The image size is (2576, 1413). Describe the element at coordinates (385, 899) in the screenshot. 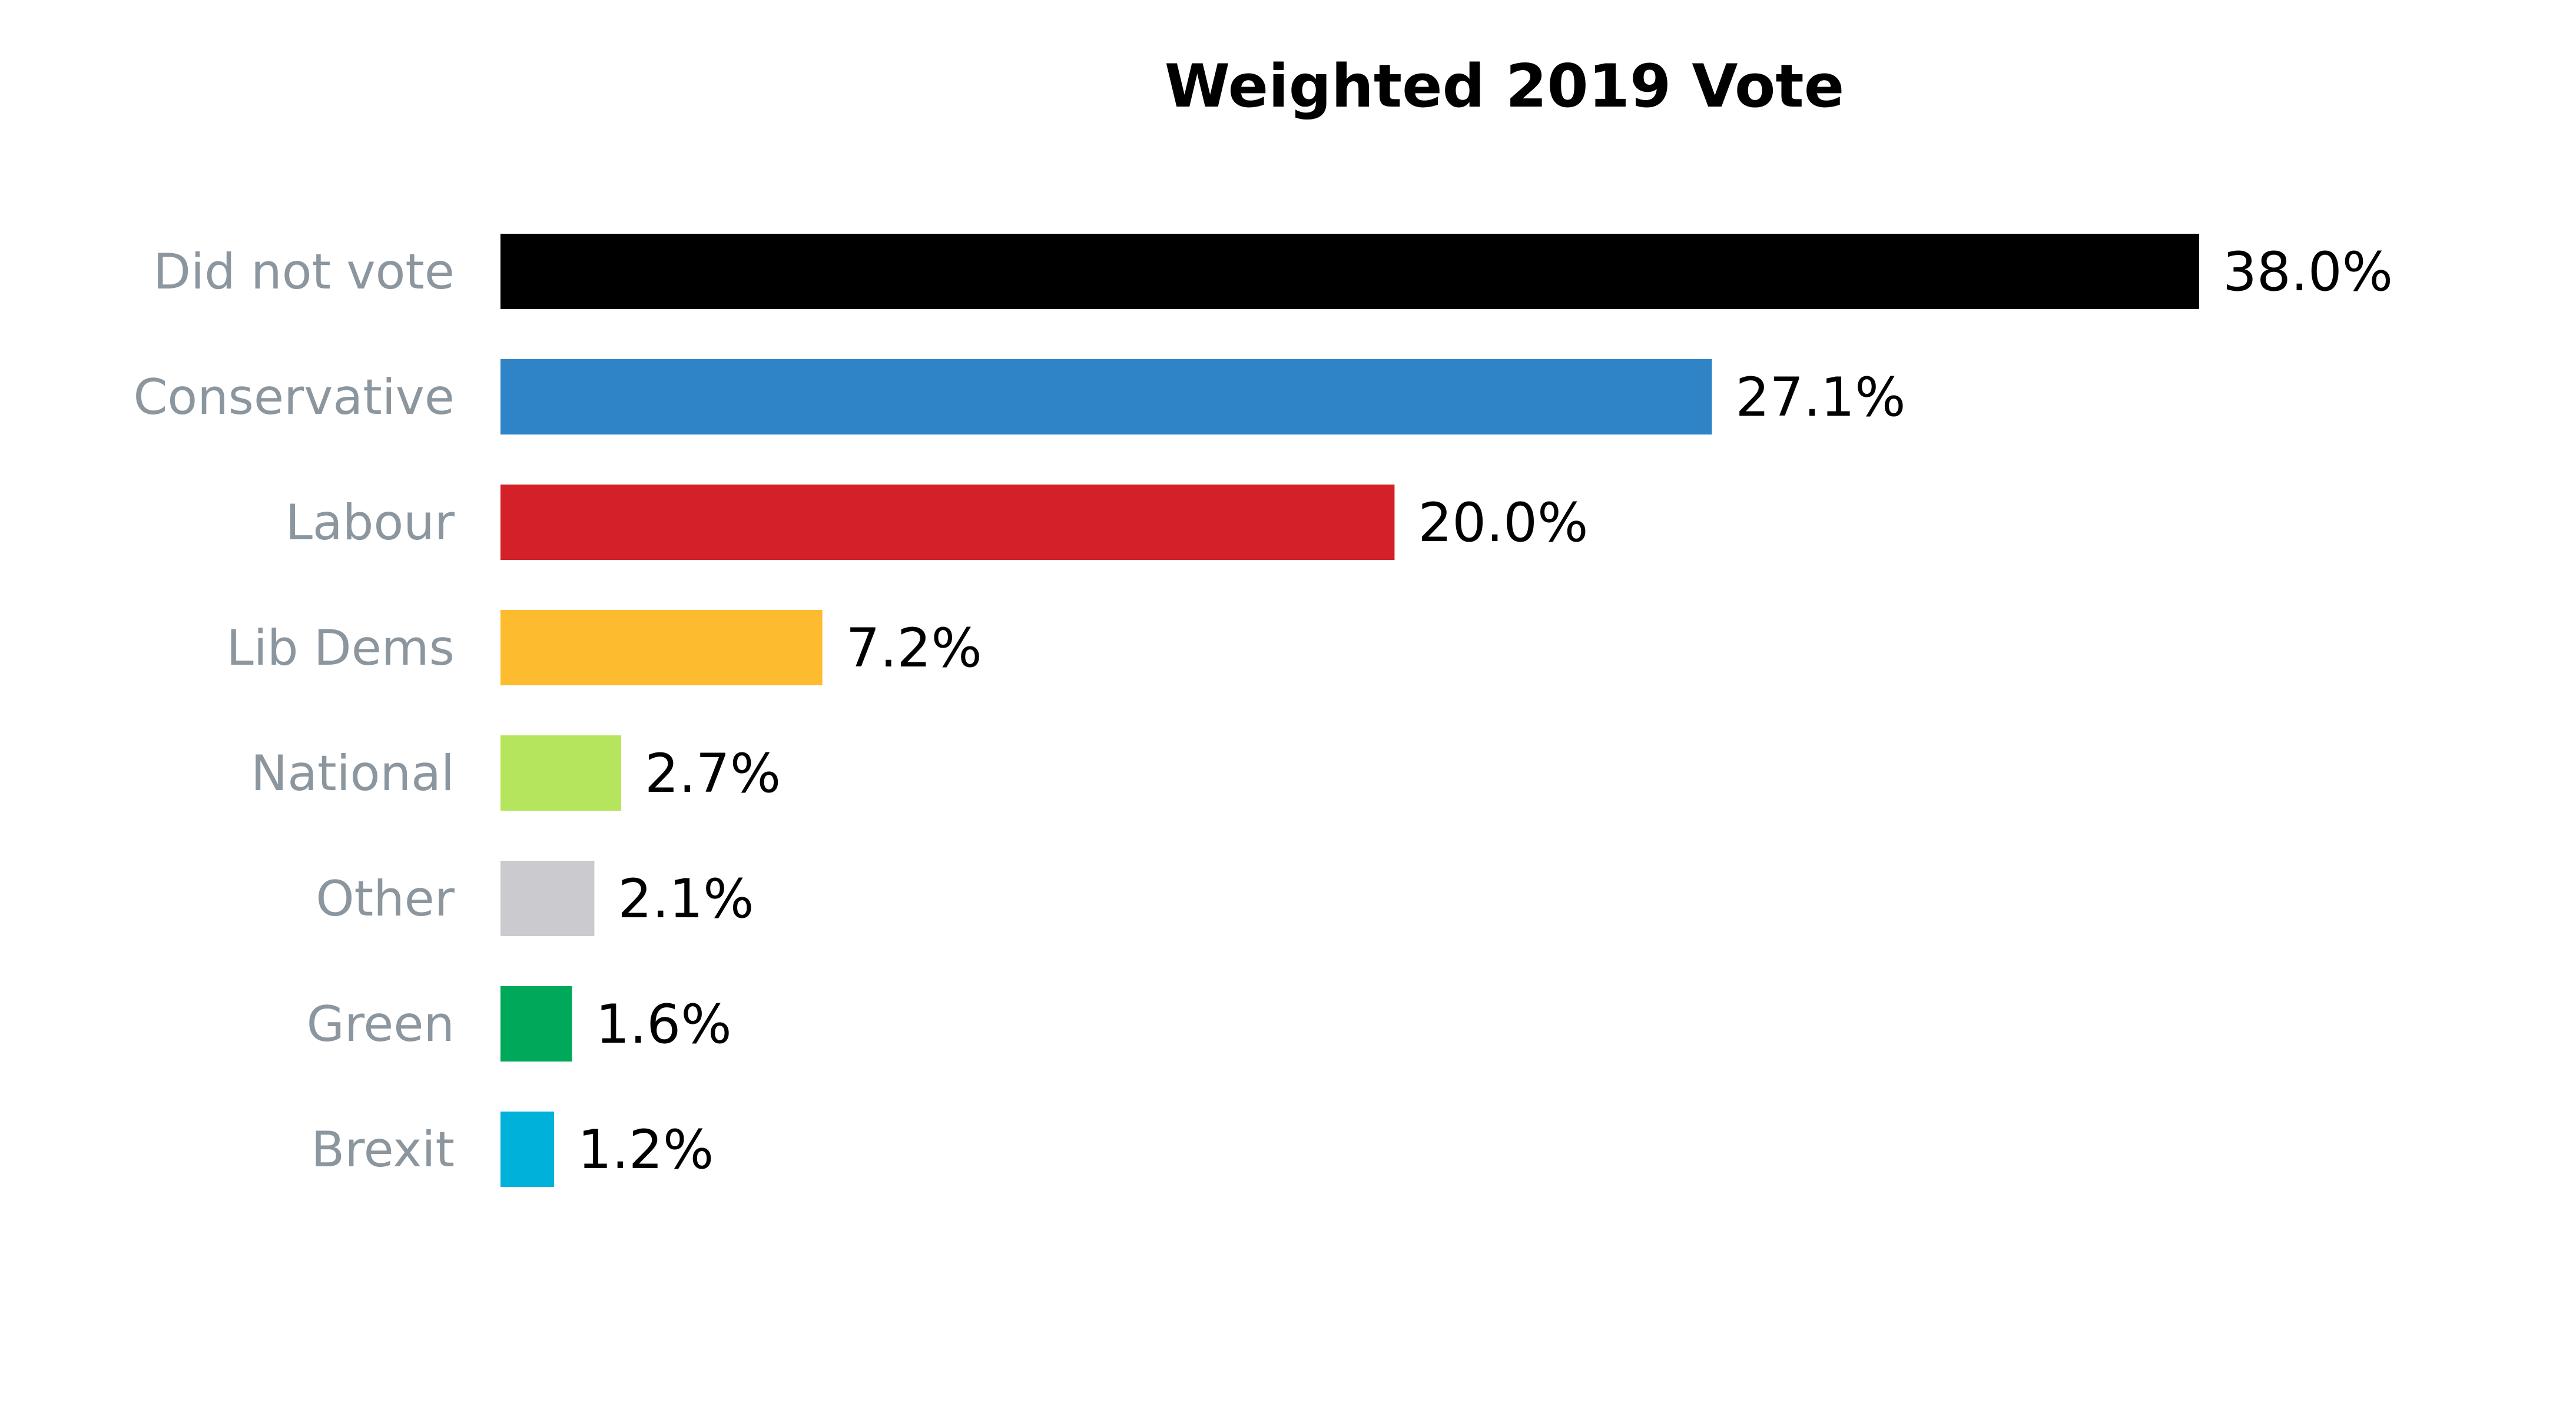

I see `category-label: Other` at that location.